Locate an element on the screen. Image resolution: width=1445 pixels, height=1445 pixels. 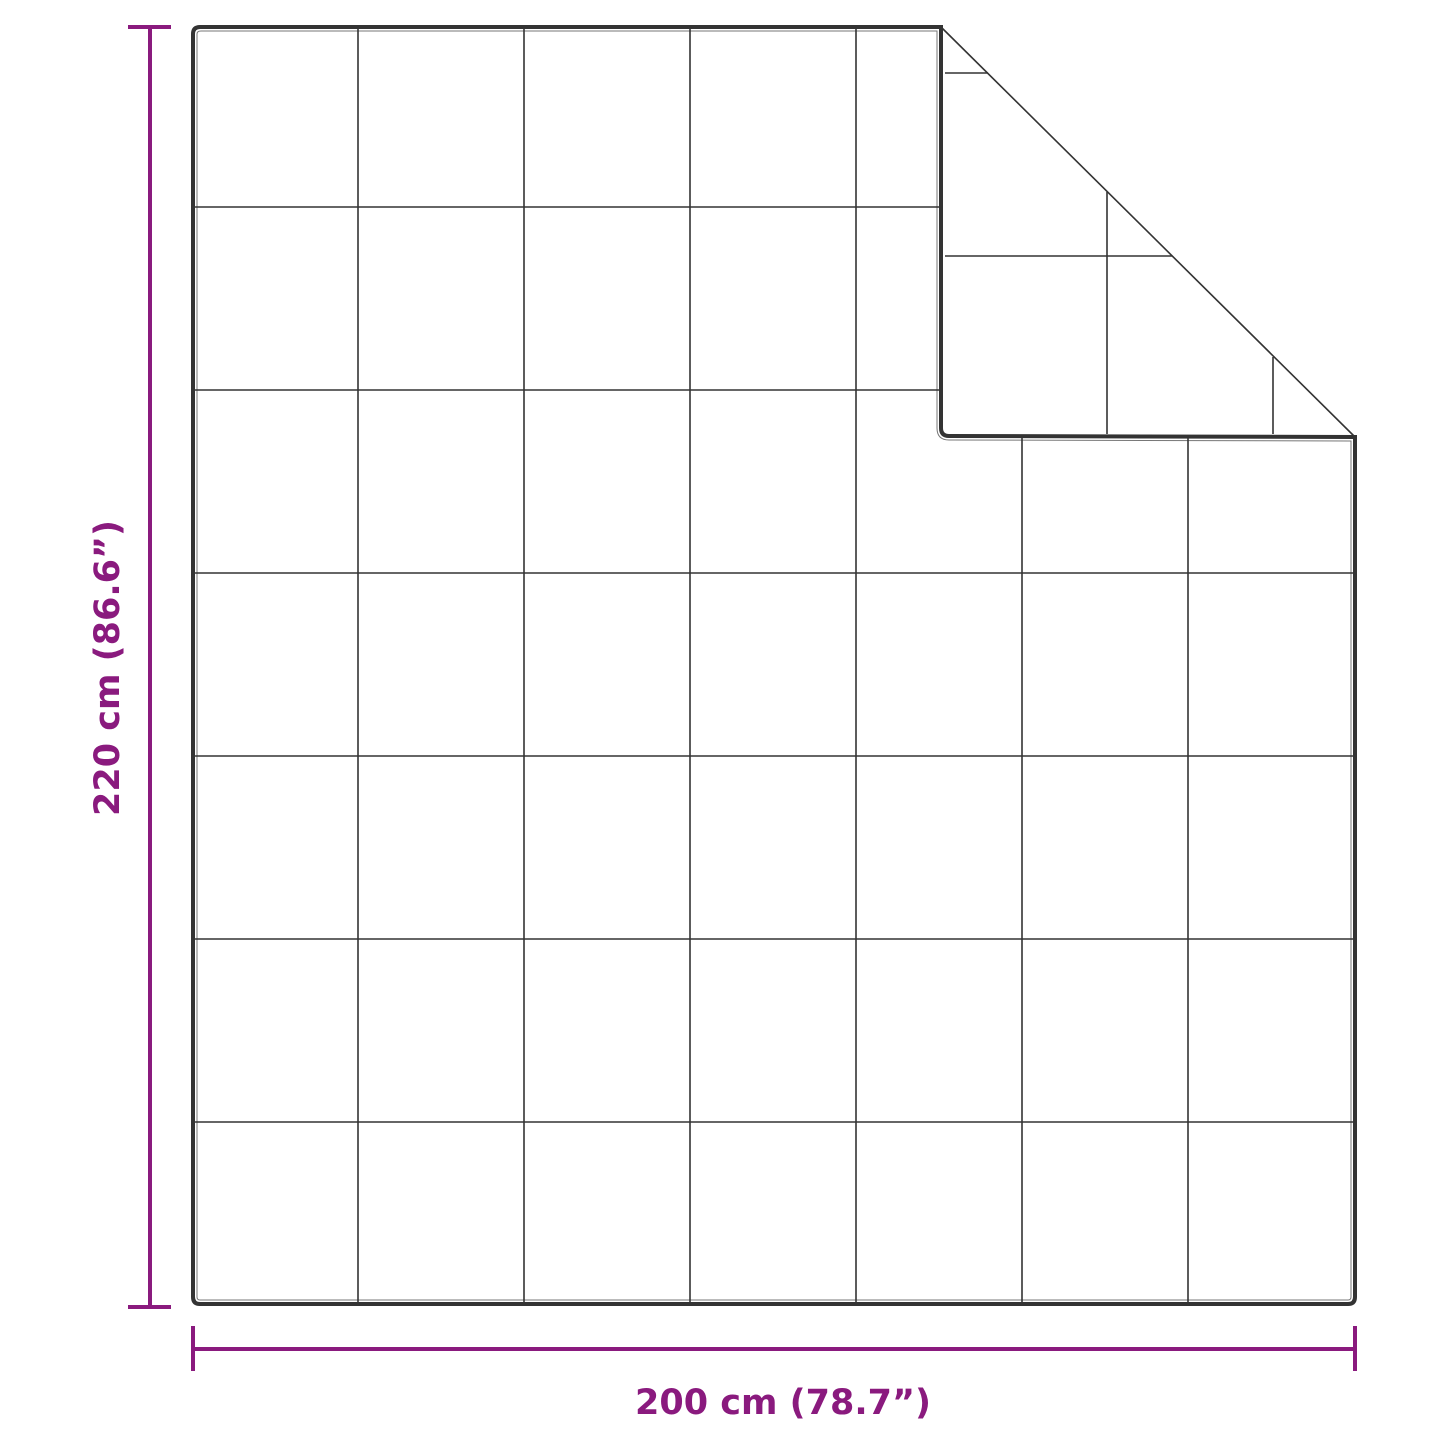
fold-diagonal is located at coordinates (1148, 232).